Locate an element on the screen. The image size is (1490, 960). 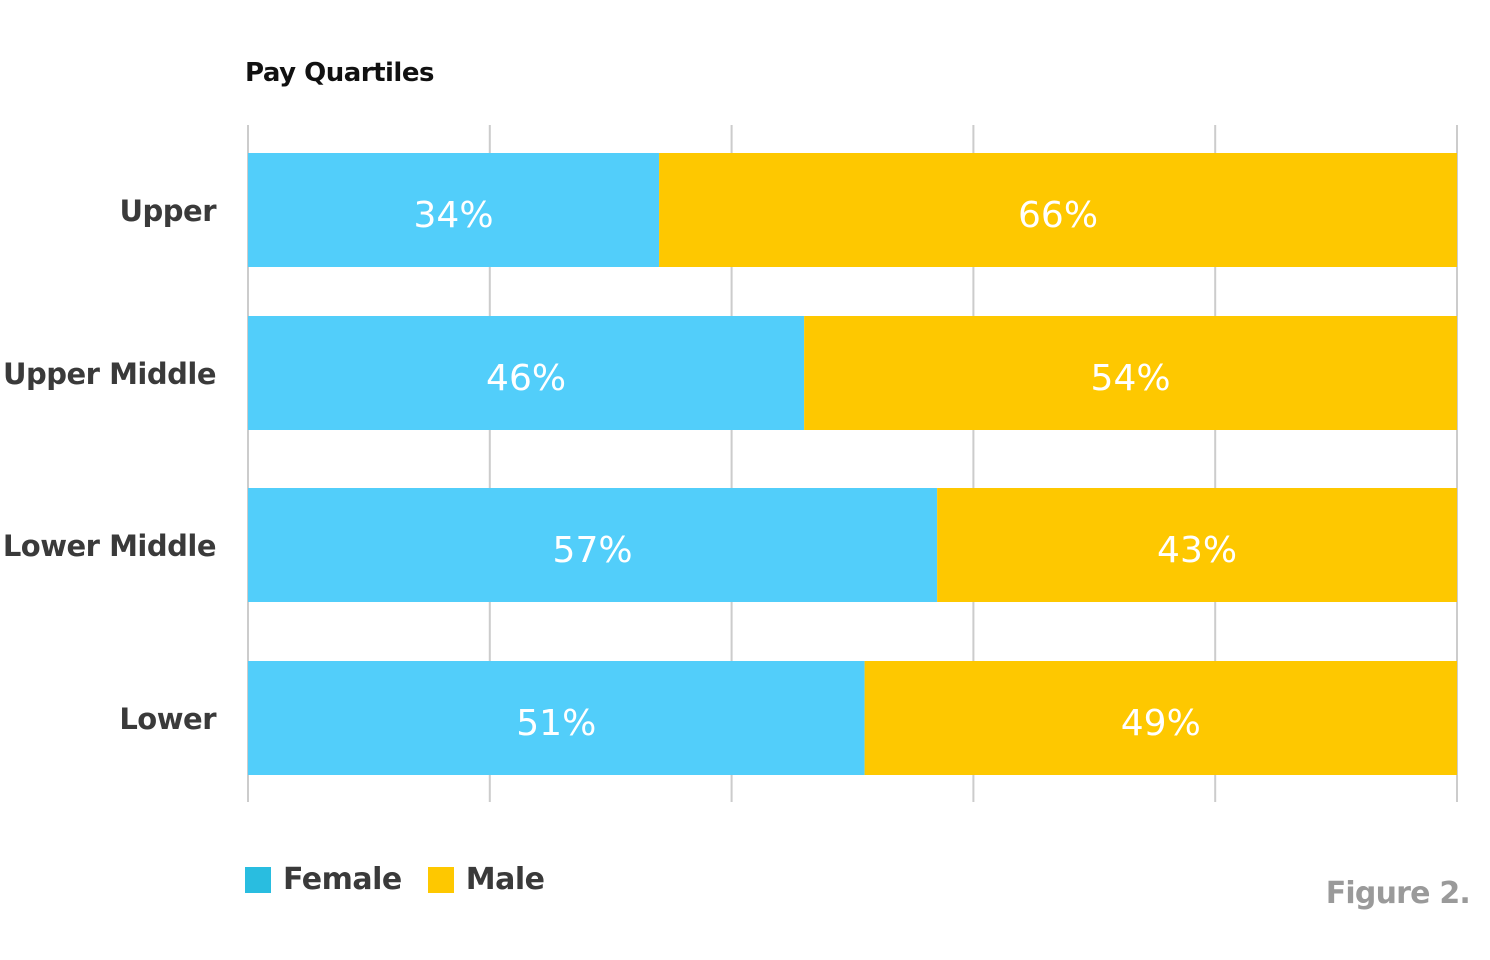
legend-item-male: Male is located at coordinates (486, 879).